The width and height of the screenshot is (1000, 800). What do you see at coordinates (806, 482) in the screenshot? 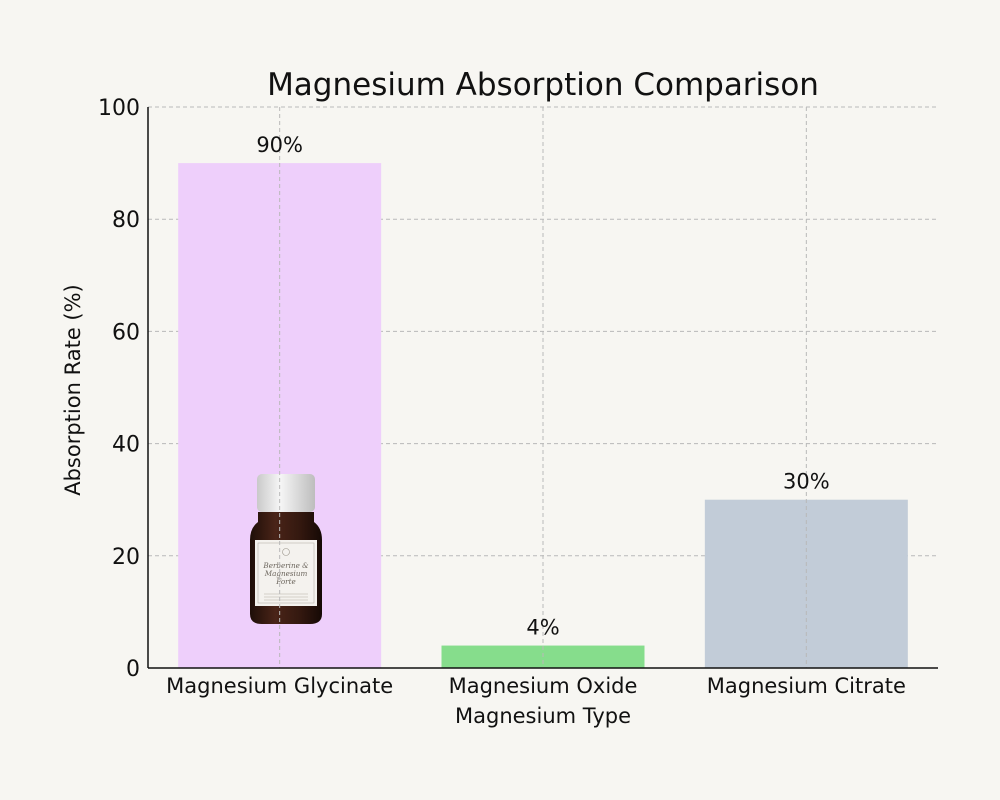
I see `data-label-2: 30%` at bounding box center [806, 482].